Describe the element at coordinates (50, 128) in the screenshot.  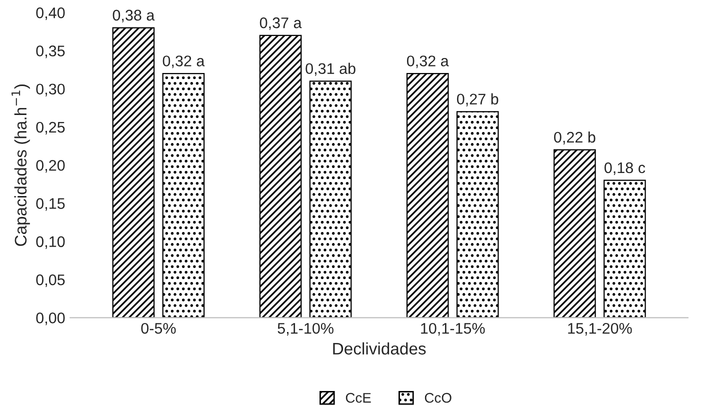
I see `y-tick-label: 0,25` at that location.